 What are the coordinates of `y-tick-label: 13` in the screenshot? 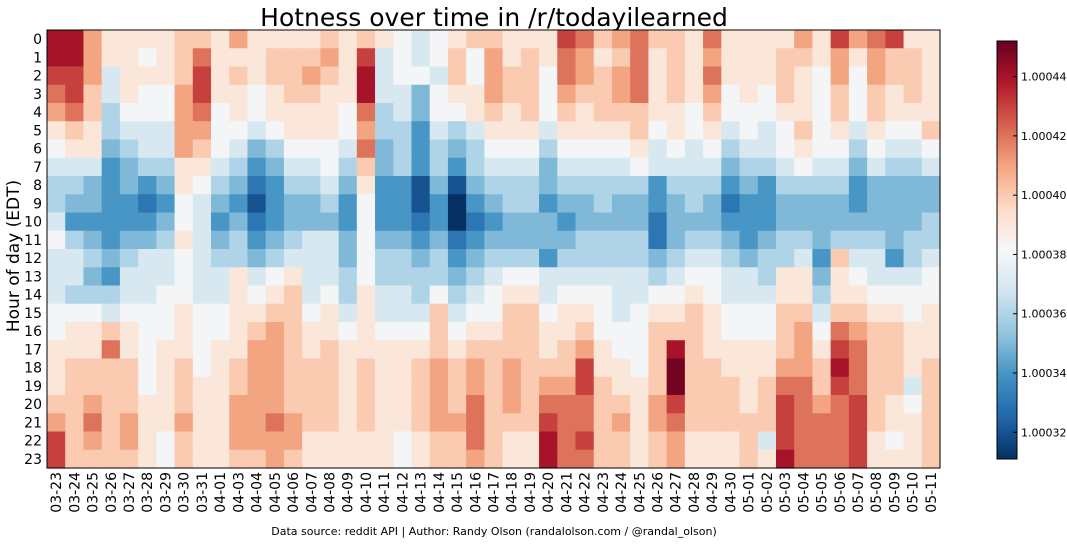 It's located at (33, 277).